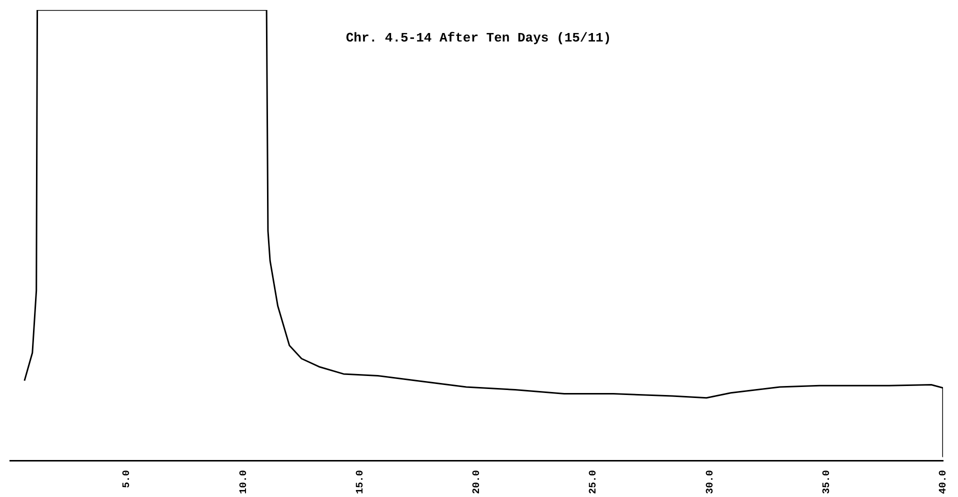 The image size is (958, 497). Describe the element at coordinates (710, 482) in the screenshot. I see `x-tick-label: 30.0` at that location.